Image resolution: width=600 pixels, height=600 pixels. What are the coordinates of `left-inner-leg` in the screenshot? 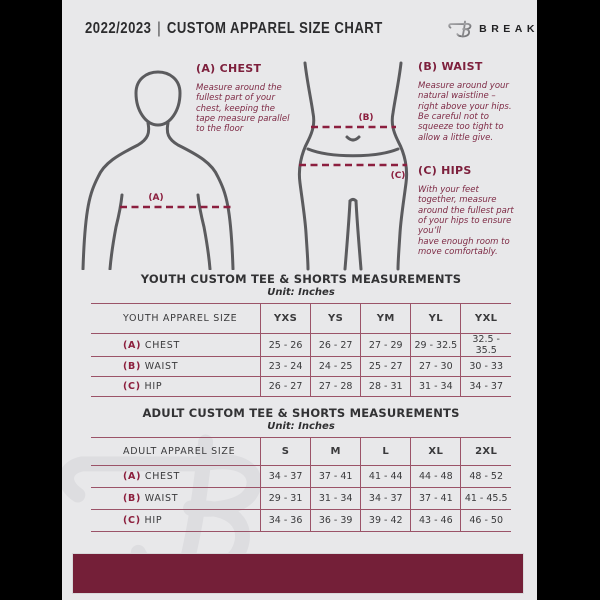 It's located at (347, 235).